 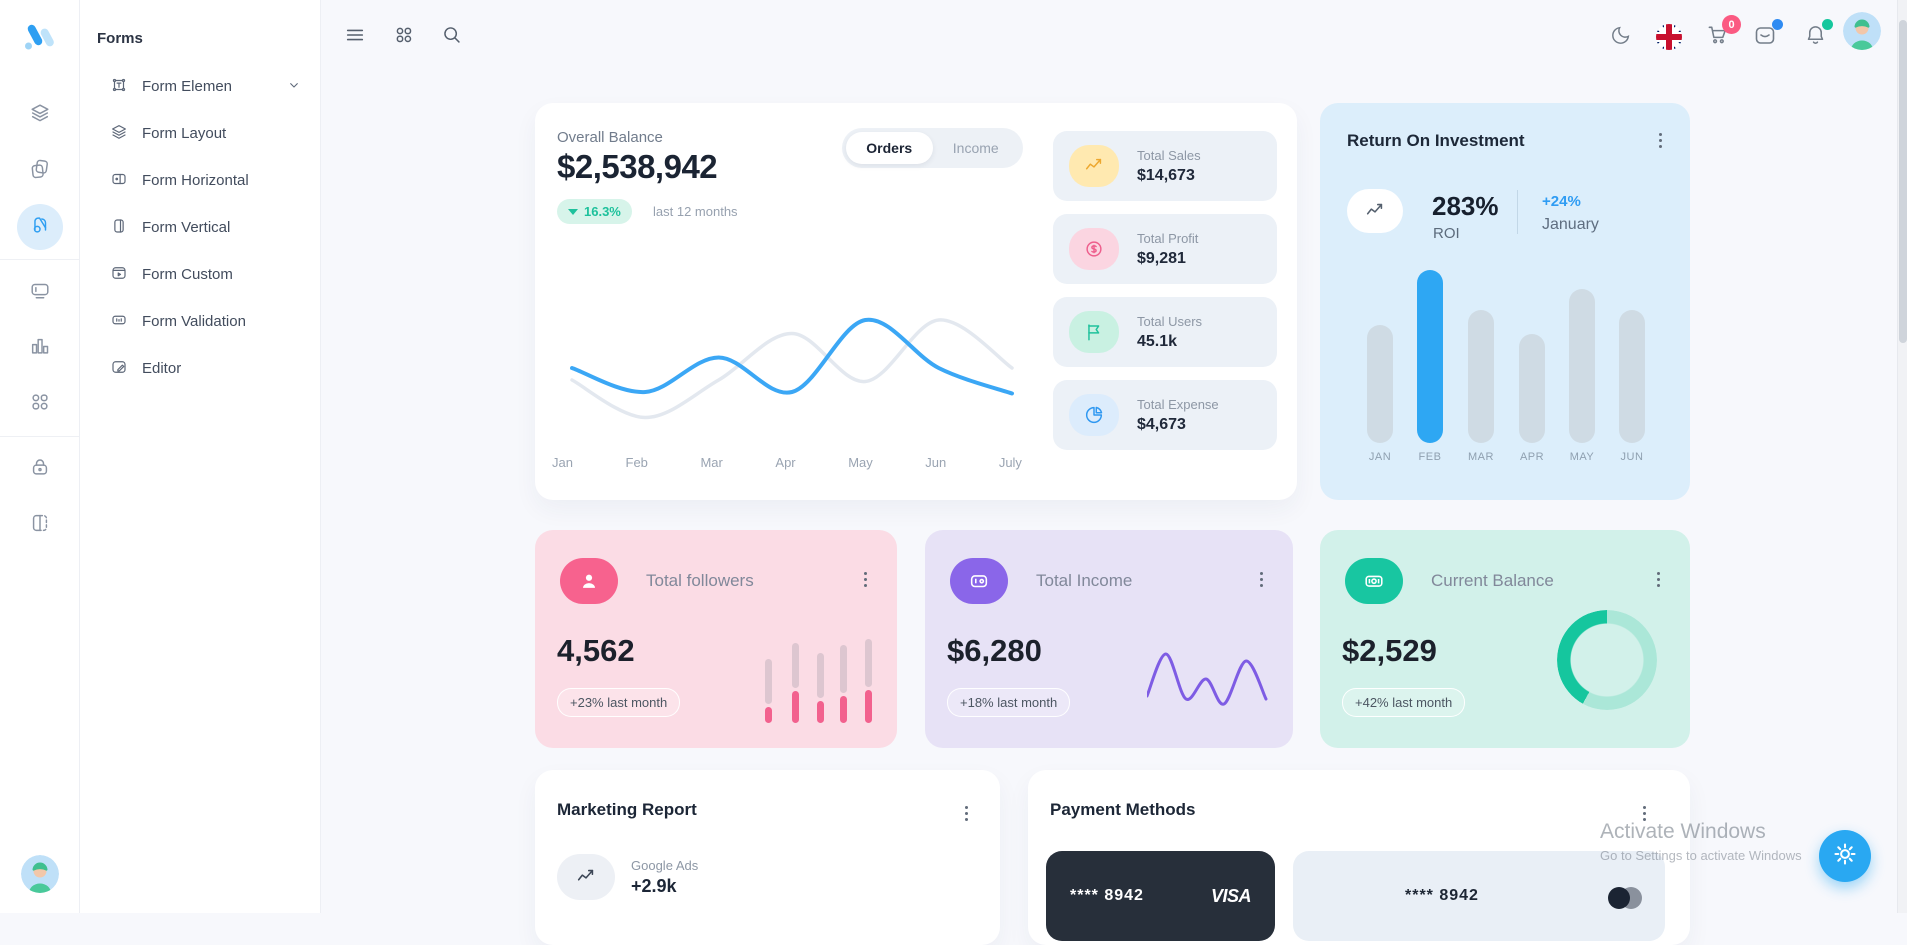 I want to click on rail-user-avatar, so click(x=40, y=874).